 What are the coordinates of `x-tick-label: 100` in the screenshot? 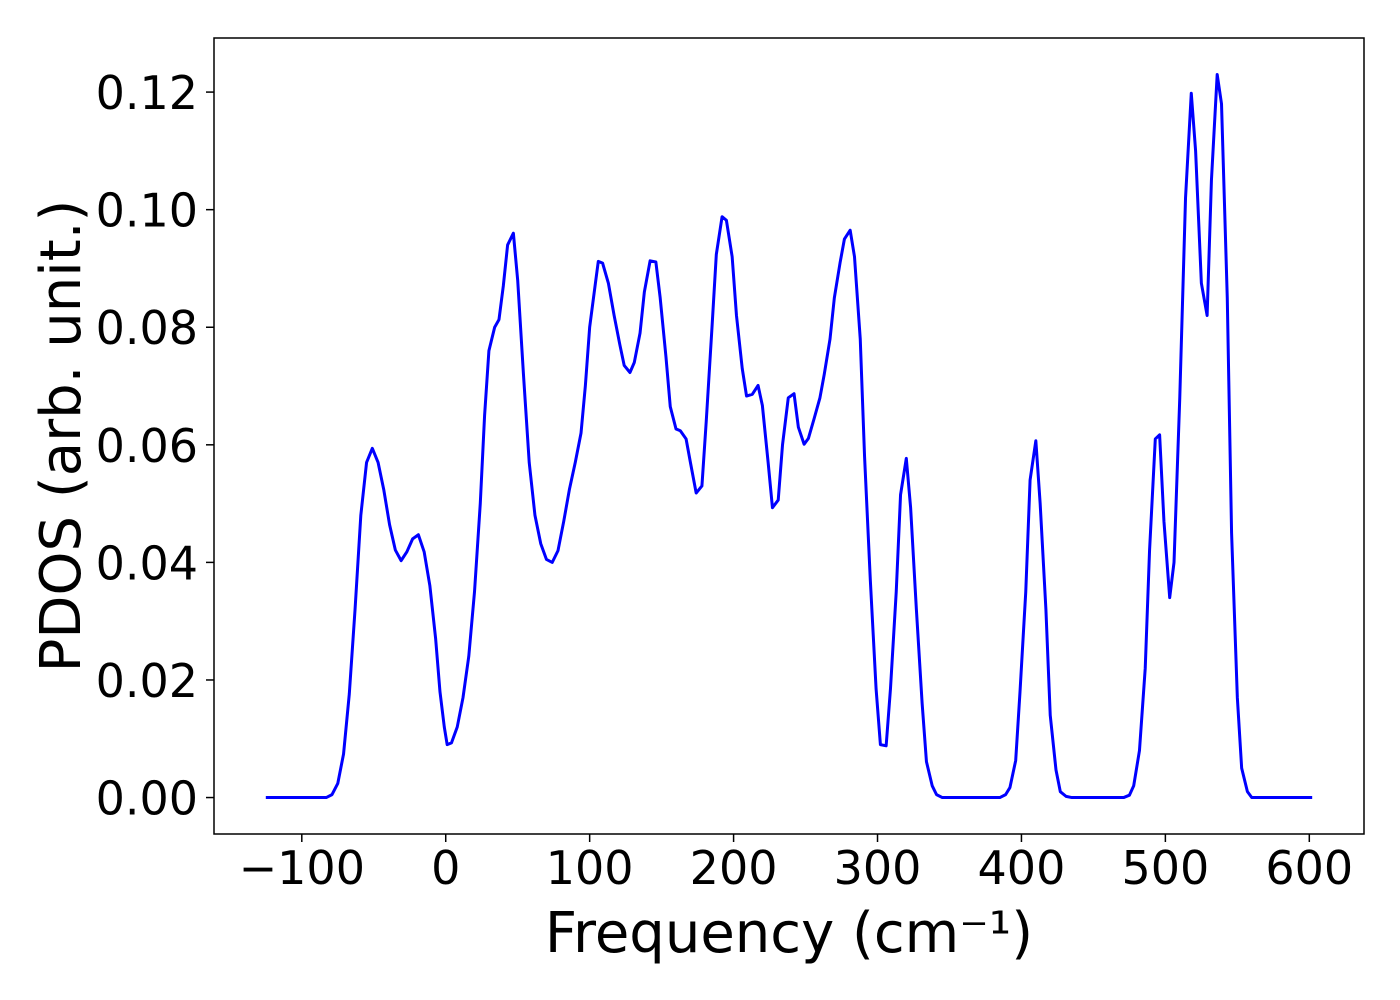 It's located at (590, 868).